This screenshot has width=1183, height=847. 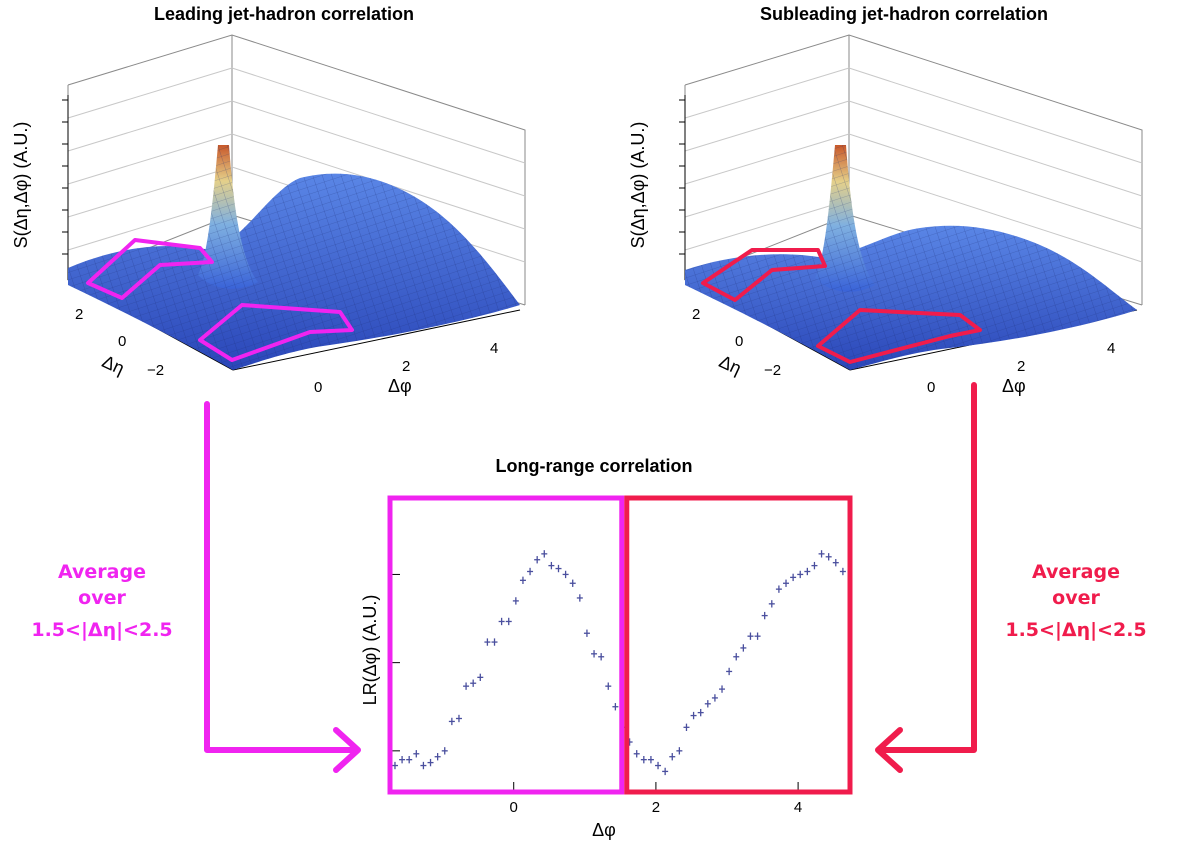 What do you see at coordinates (798, 807) in the screenshot?
I see `lr-xtick-label-2: 4` at bounding box center [798, 807].